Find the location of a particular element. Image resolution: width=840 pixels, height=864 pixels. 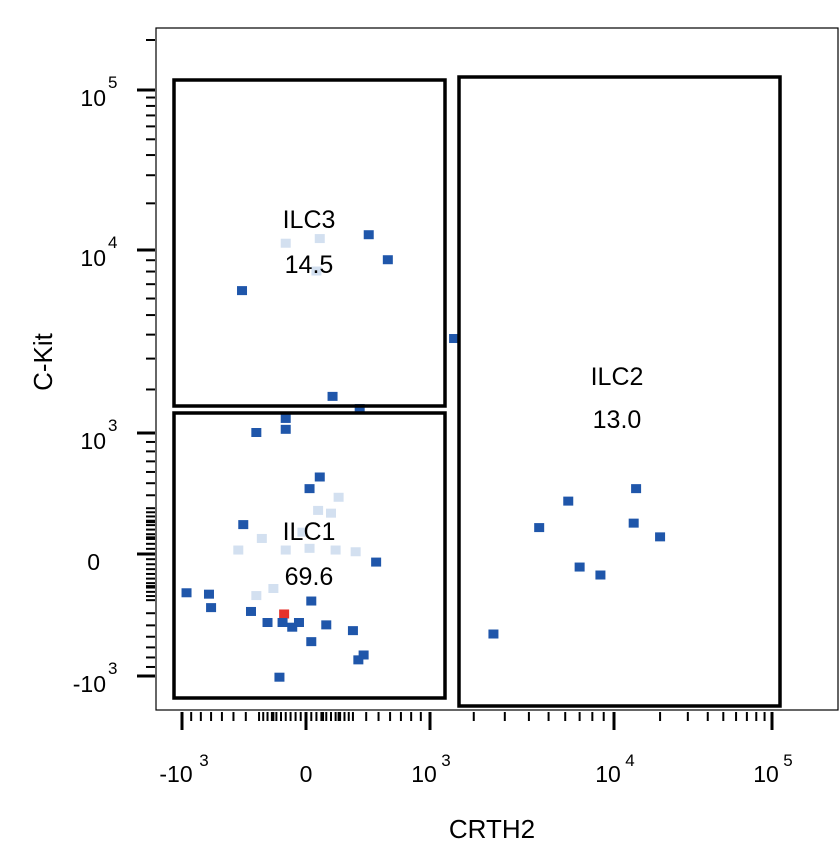

y-tick-label: 10³ is located at coordinates (98, 435).